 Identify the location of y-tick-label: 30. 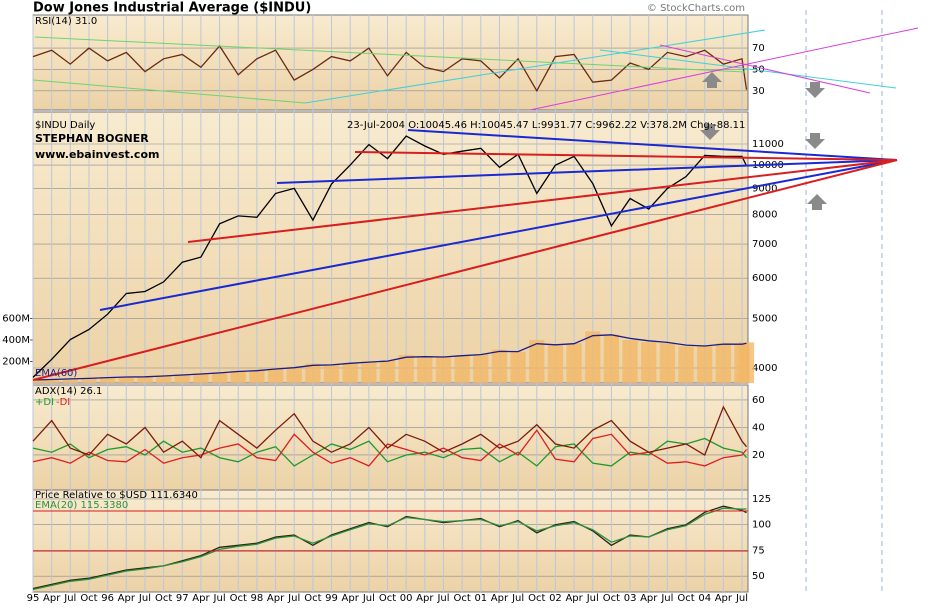
(758, 91).